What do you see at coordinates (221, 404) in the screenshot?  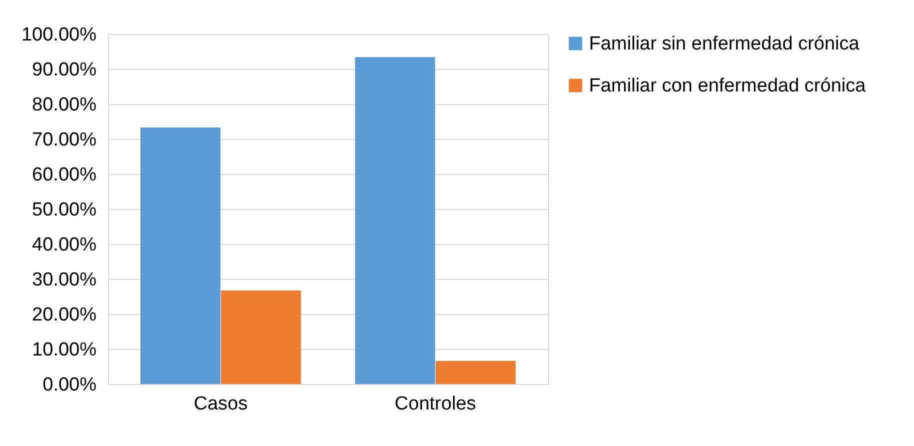 I see `x-tick-label: Casos` at bounding box center [221, 404].